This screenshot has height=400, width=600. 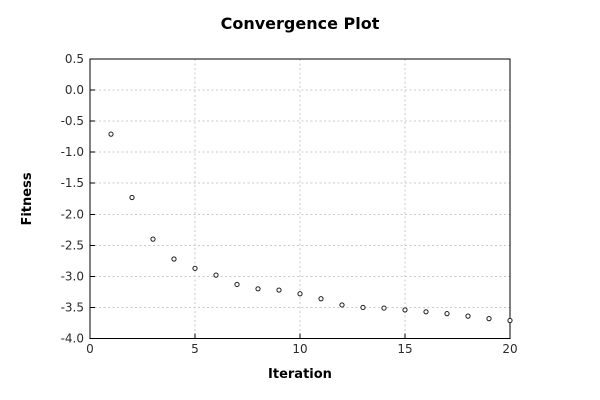 What do you see at coordinates (195, 349) in the screenshot?
I see `x-tick-label: 5` at bounding box center [195, 349].